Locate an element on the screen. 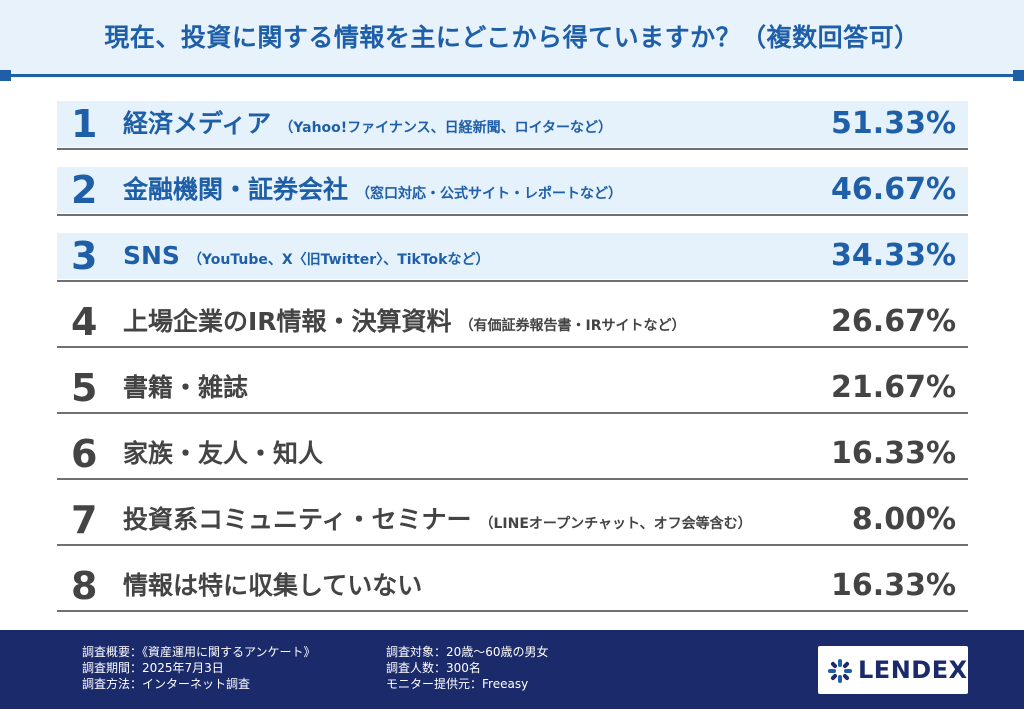 The height and width of the screenshot is (709, 1024). rank-number: 6 is located at coordinates (84, 454).